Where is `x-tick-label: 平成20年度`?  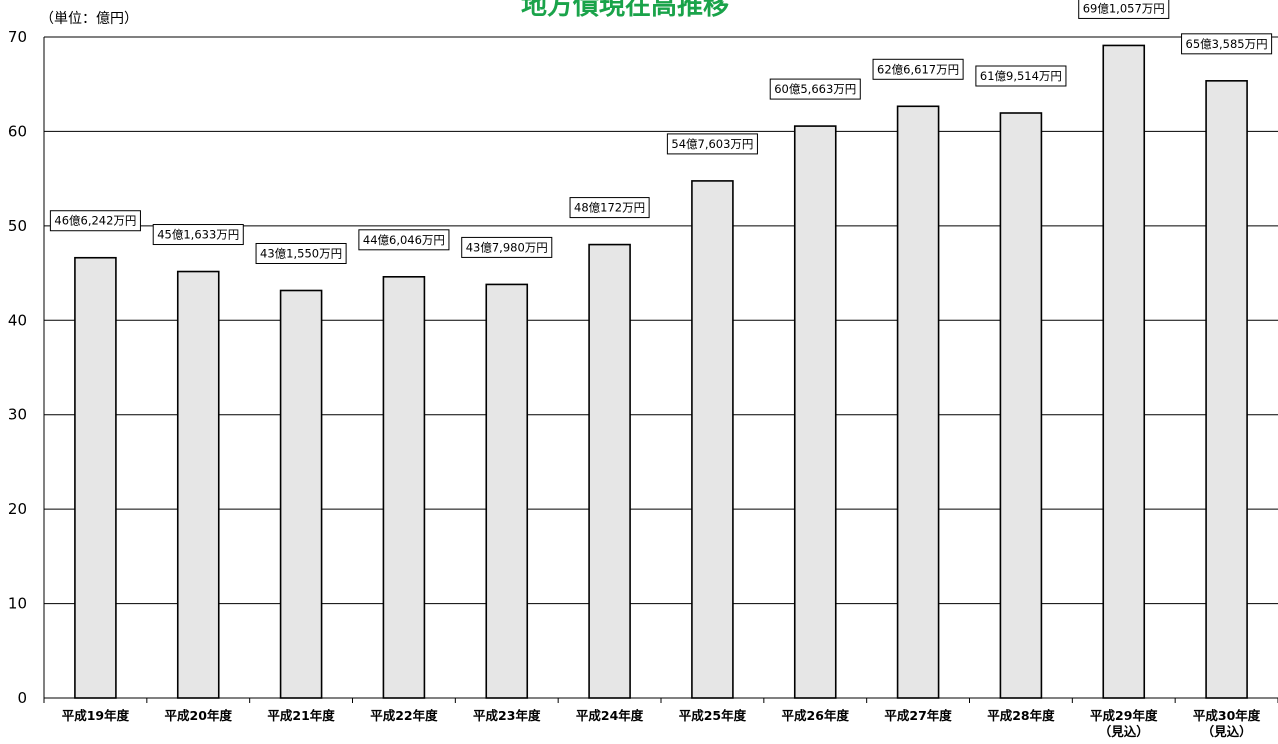
x-tick-label: 平成20年度 is located at coordinates (199, 715).